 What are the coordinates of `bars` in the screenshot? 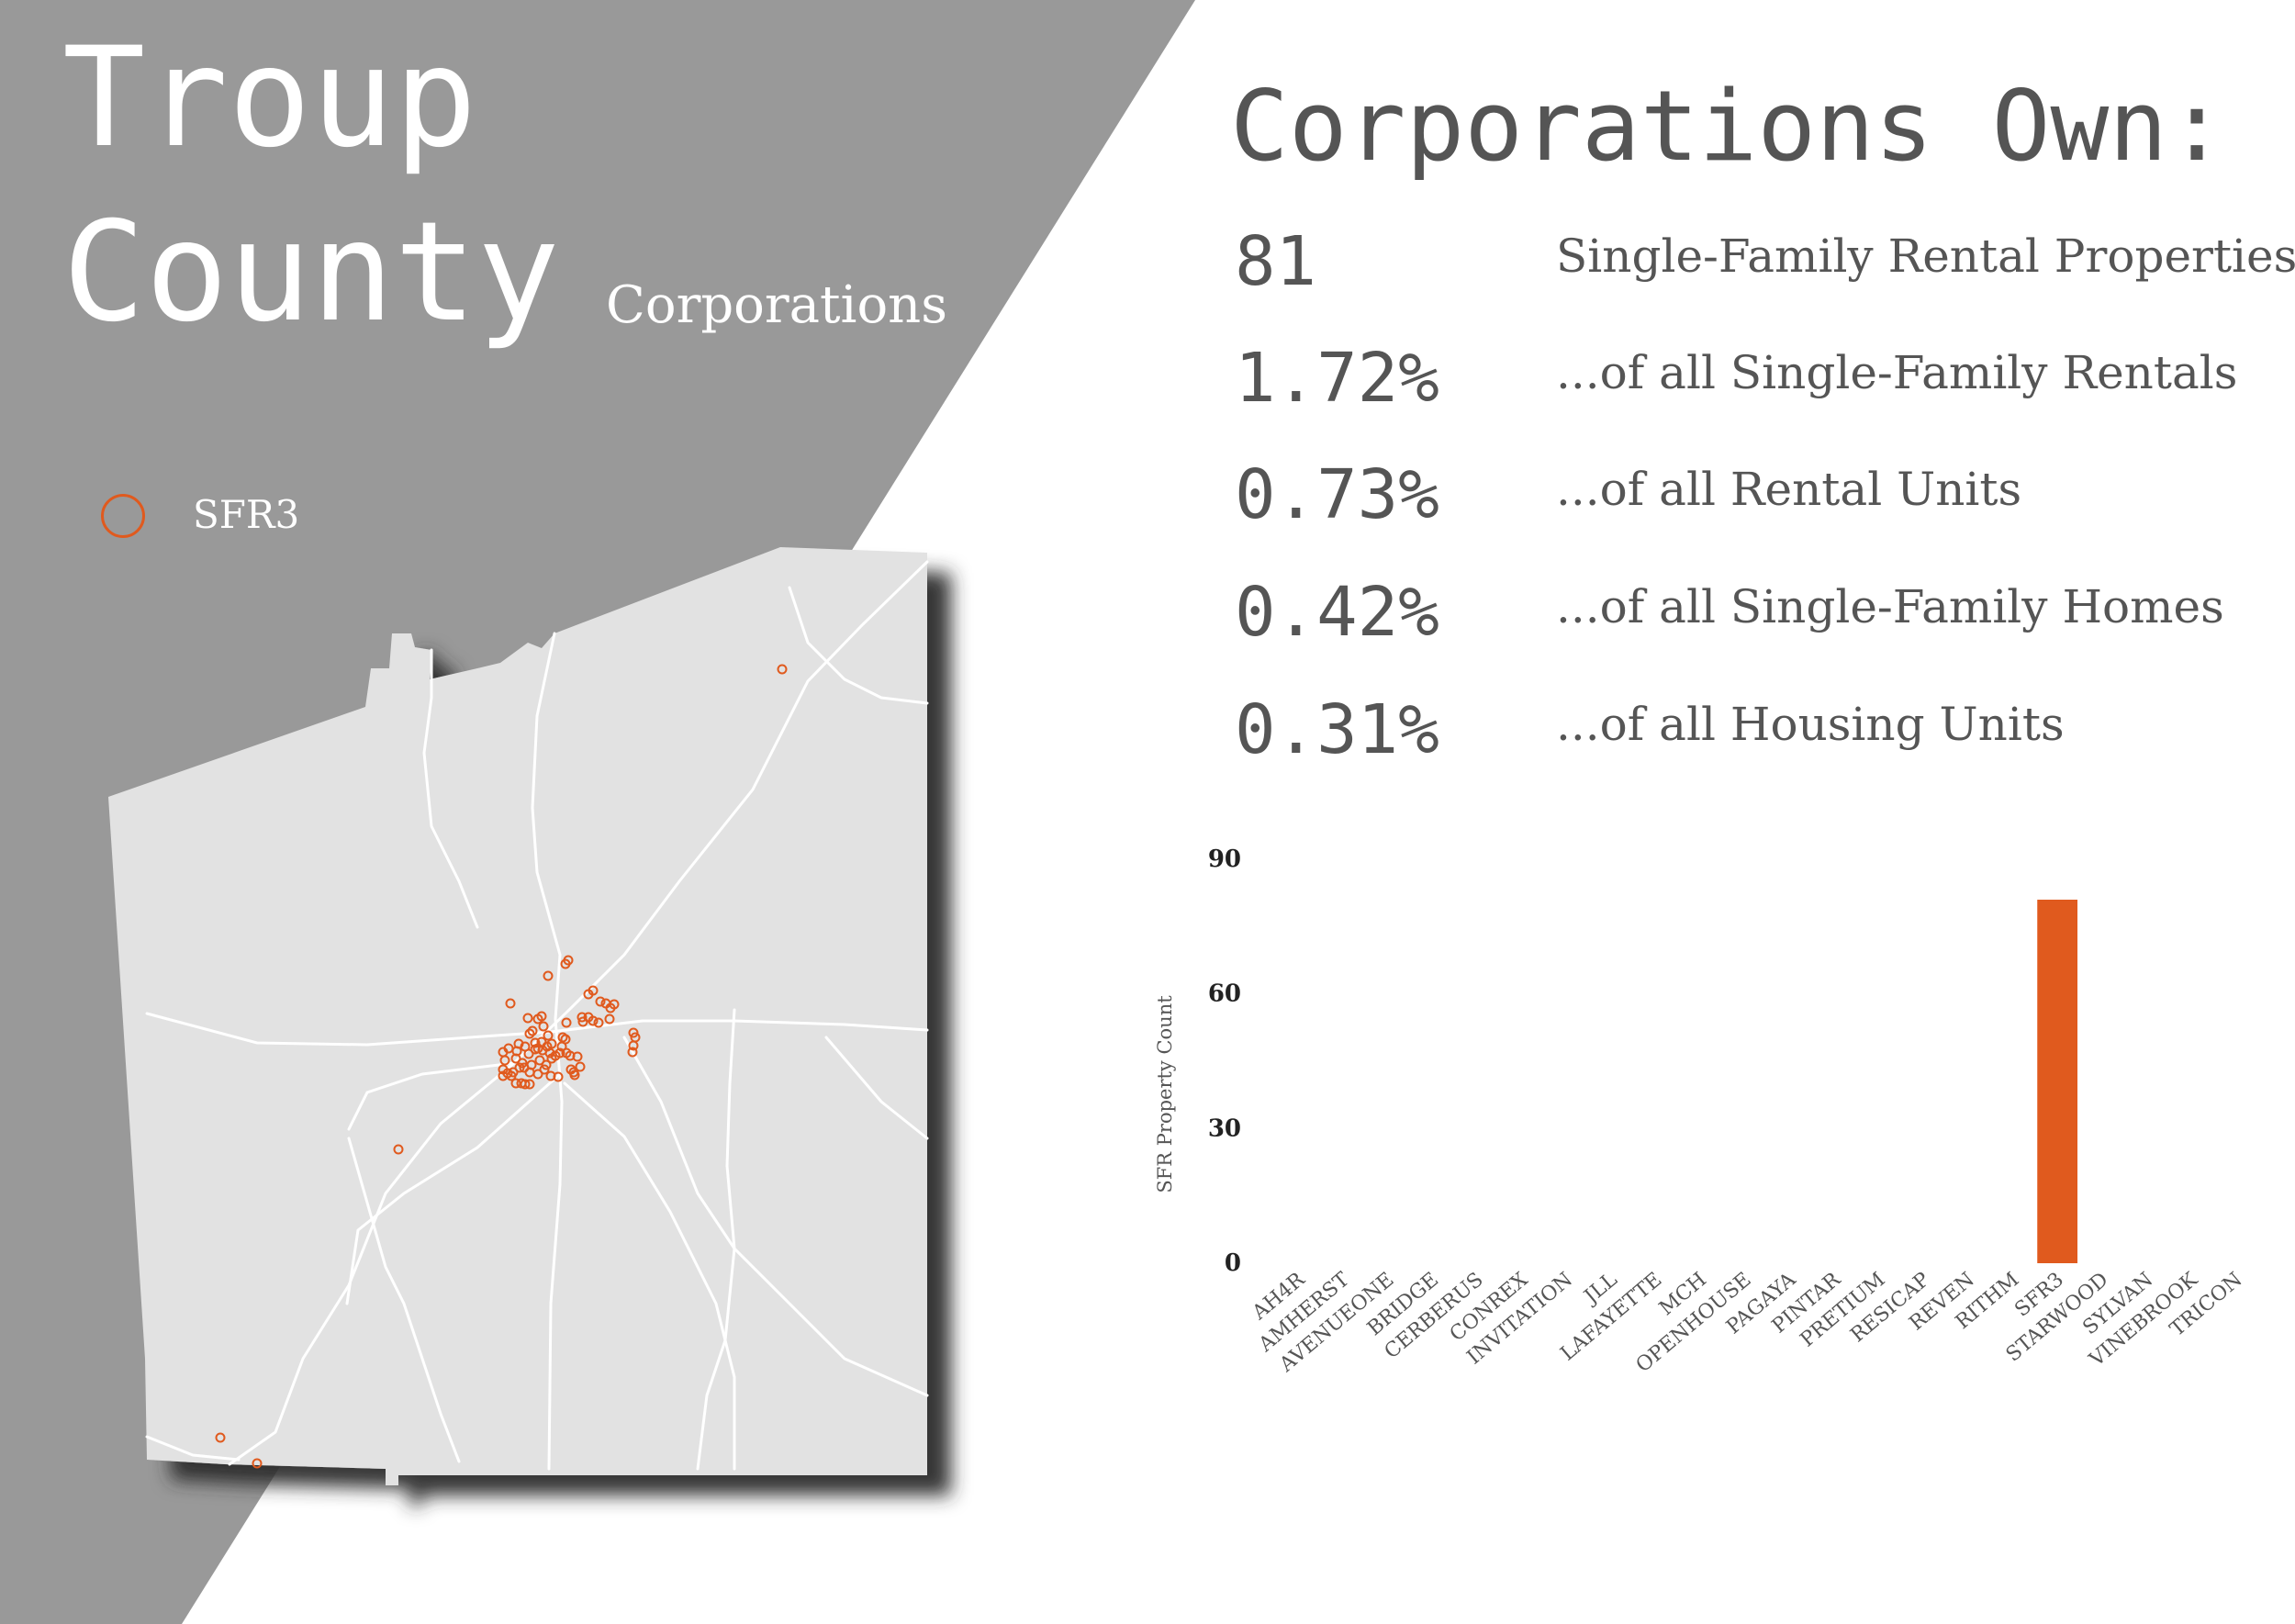 It's located at (2057, 1081).